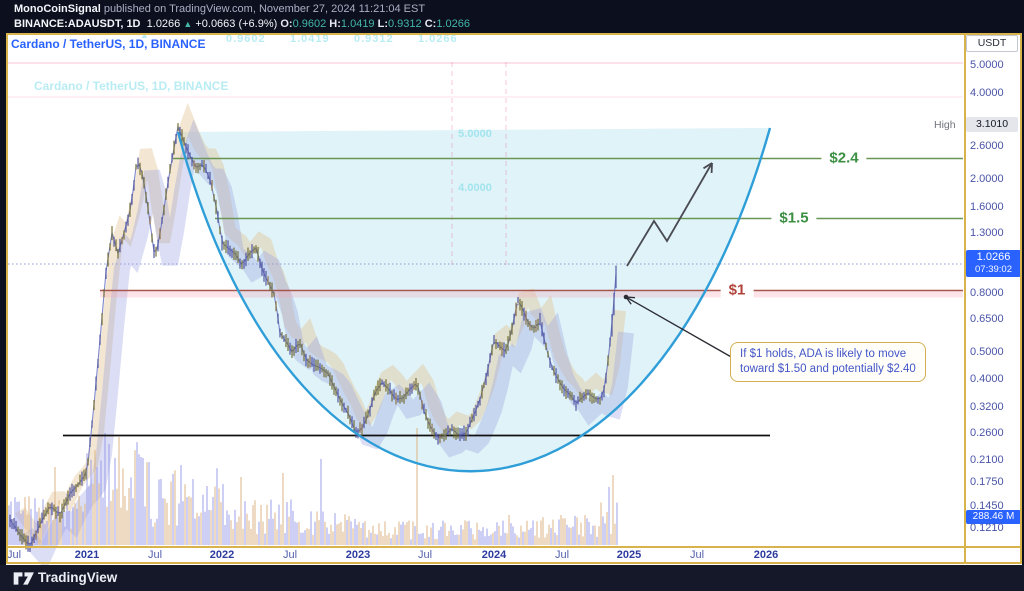 This screenshot has width=1024, height=591. Describe the element at coordinates (987, 433) in the screenshot. I see `price-tick: 0.2600` at that location.